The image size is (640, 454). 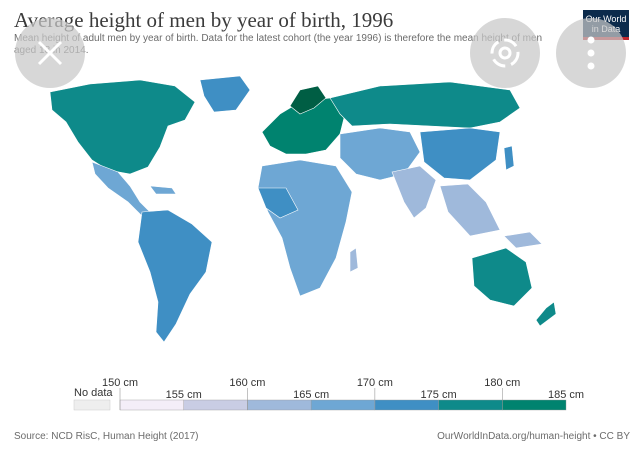 I want to click on legend-tick-label: 170 cm, so click(x=375, y=383).